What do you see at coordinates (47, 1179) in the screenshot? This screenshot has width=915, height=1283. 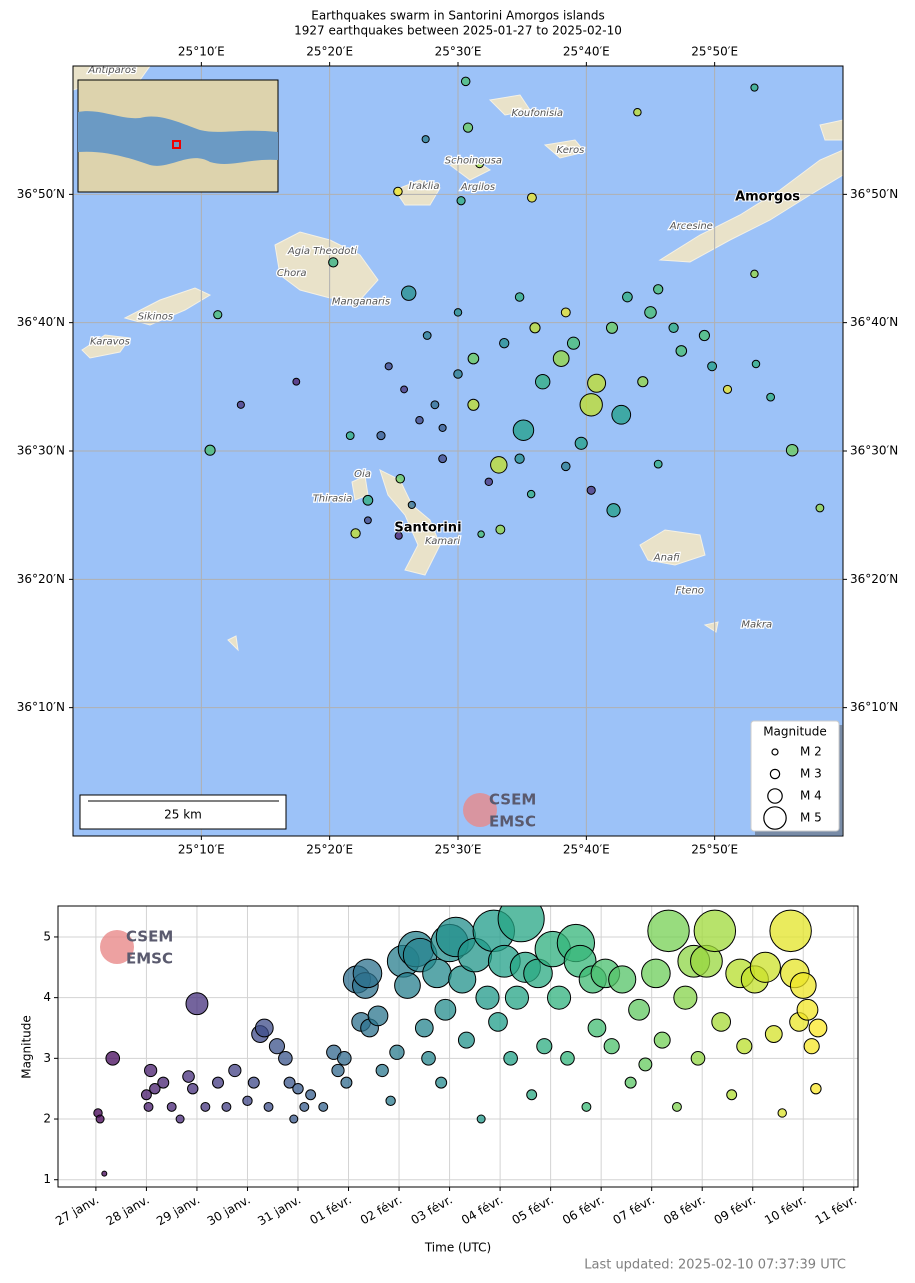 I see `y-tick-label: 1` at bounding box center [47, 1179].